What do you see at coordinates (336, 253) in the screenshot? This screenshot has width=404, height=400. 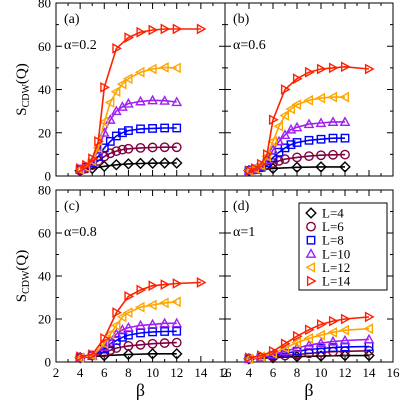 I see `legend-label: L=10` at bounding box center [336, 253].